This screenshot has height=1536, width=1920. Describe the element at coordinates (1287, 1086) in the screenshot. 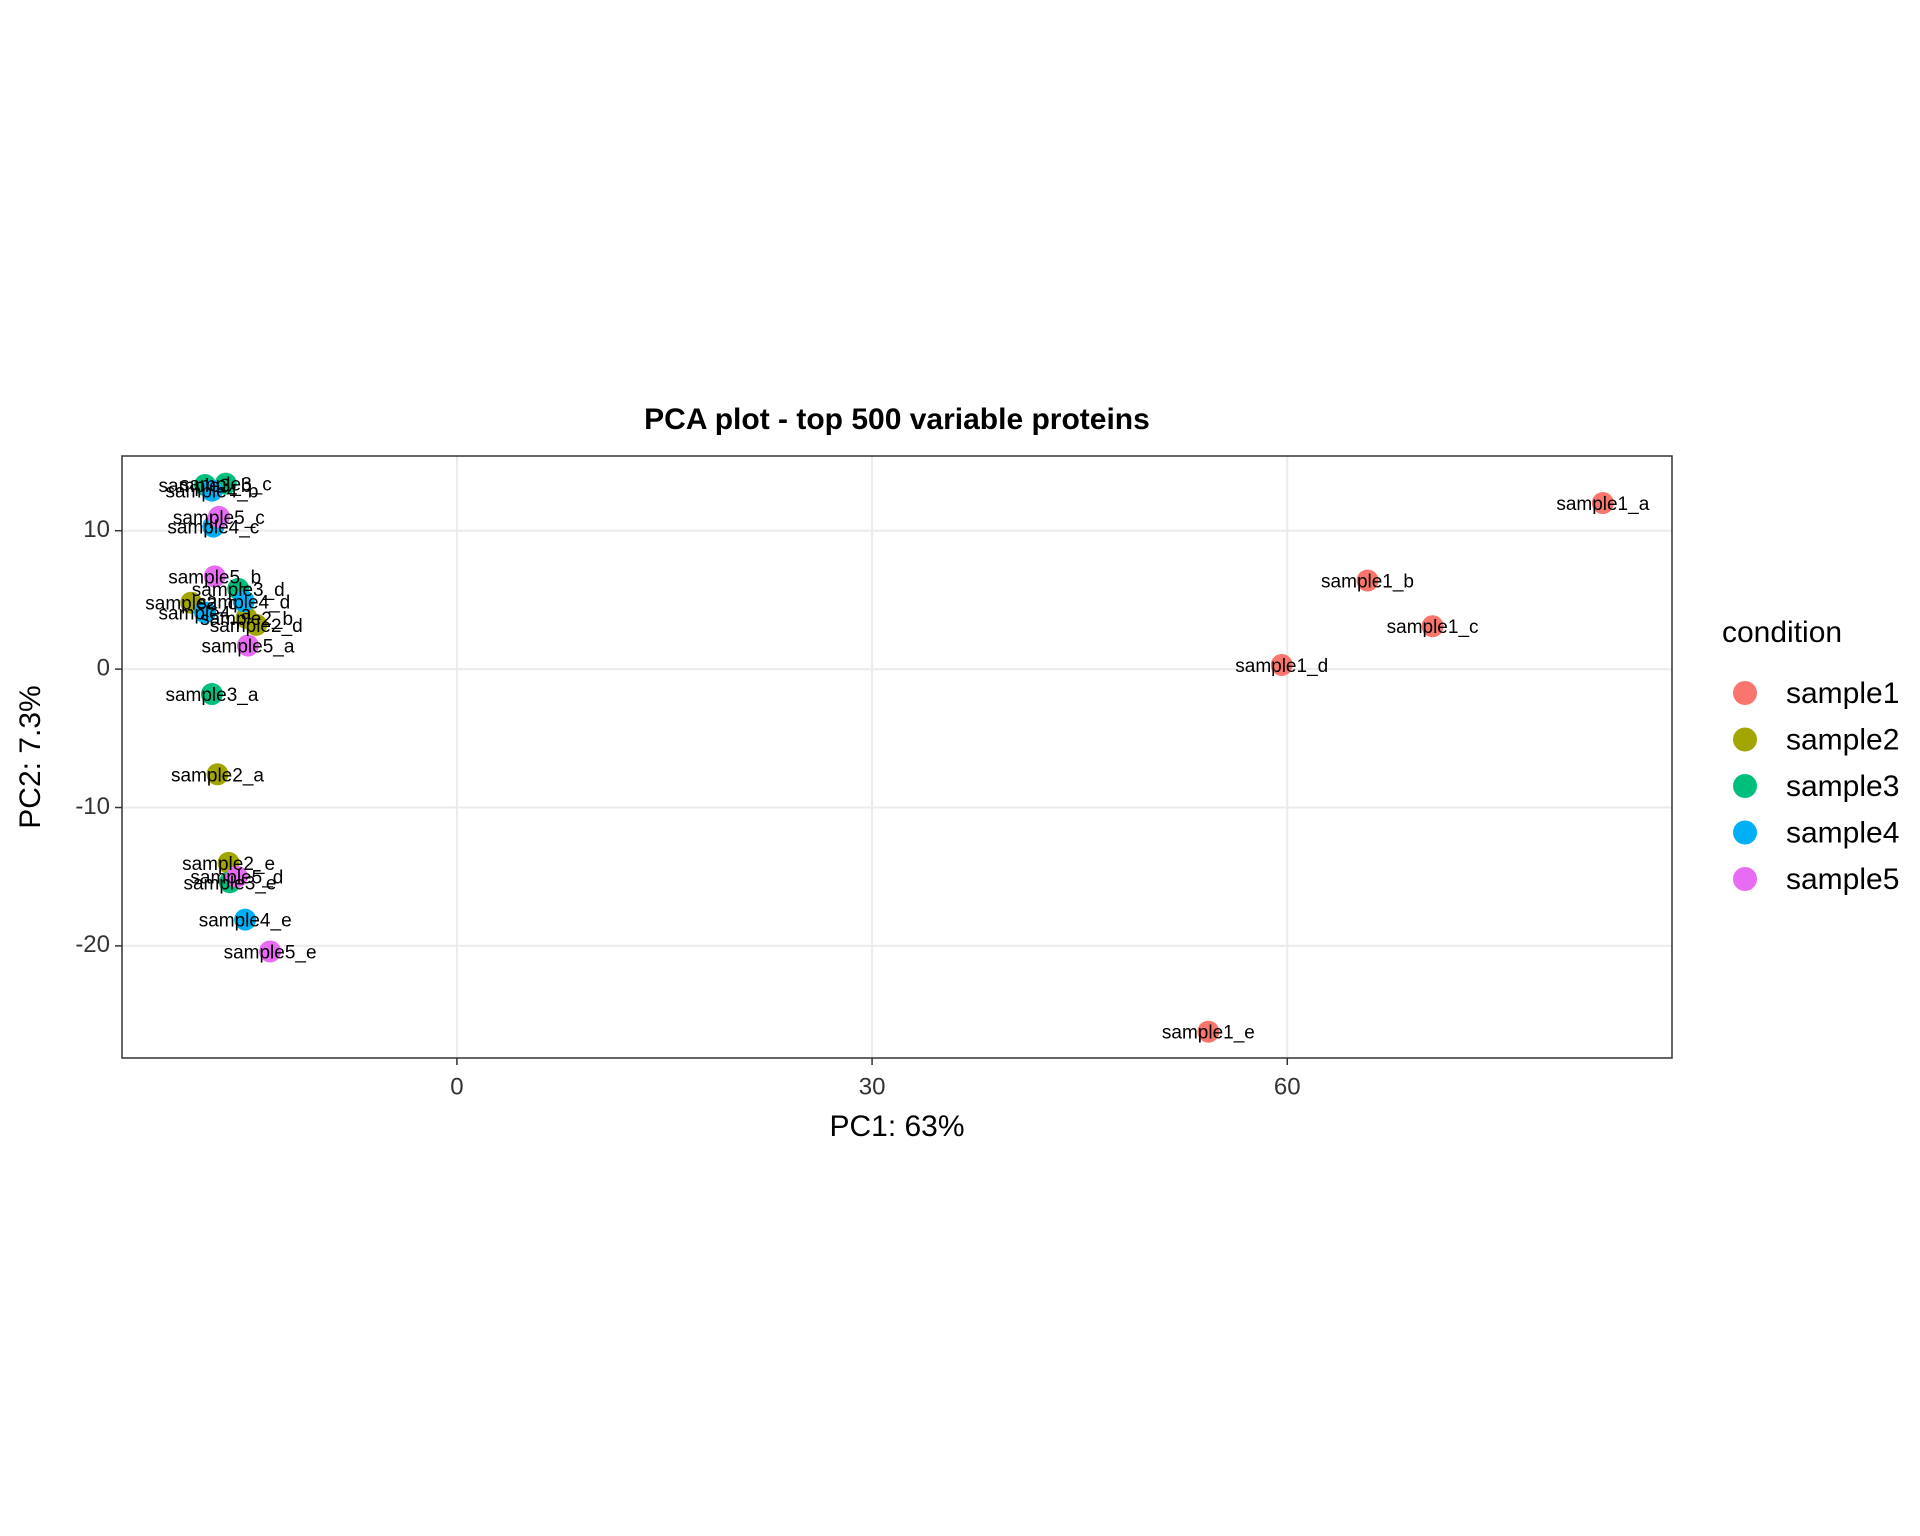

I see `x-tick-label: 60` at that location.